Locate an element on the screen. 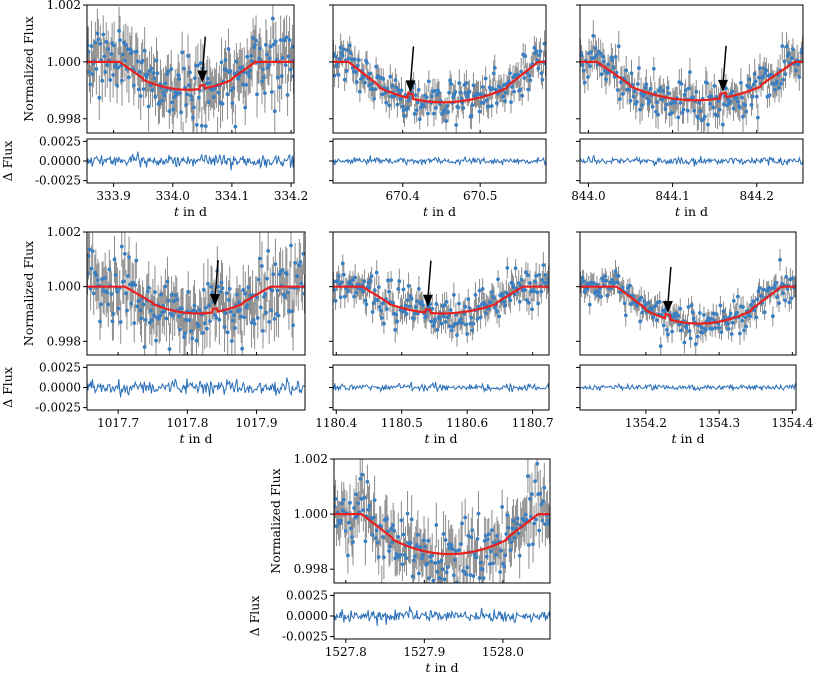 This screenshot has width=814, height=679. x-tick-label: 333.9 is located at coordinates (113, 196).